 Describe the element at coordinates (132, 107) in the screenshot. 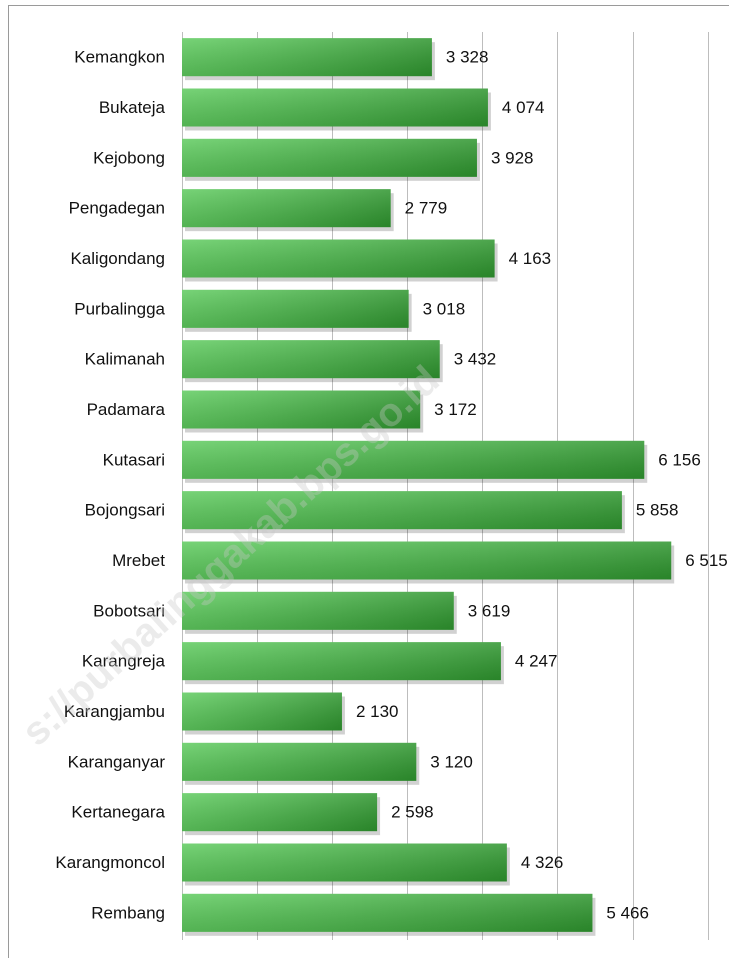

I see `category-label: Bukateja` at that location.